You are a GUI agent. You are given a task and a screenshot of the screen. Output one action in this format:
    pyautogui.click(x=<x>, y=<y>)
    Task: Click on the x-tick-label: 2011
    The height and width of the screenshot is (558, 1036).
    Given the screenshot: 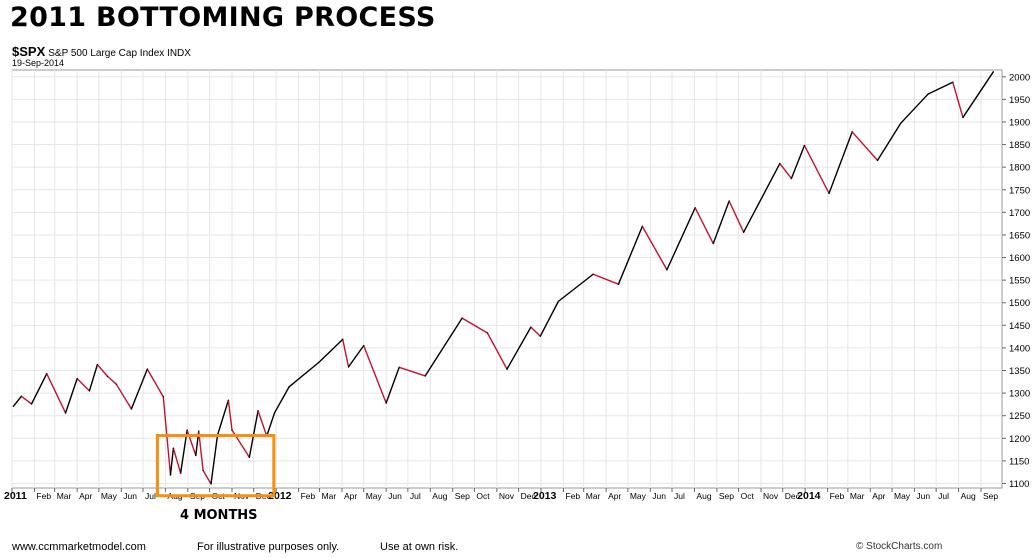 What is the action you would take?
    pyautogui.click(x=15, y=496)
    